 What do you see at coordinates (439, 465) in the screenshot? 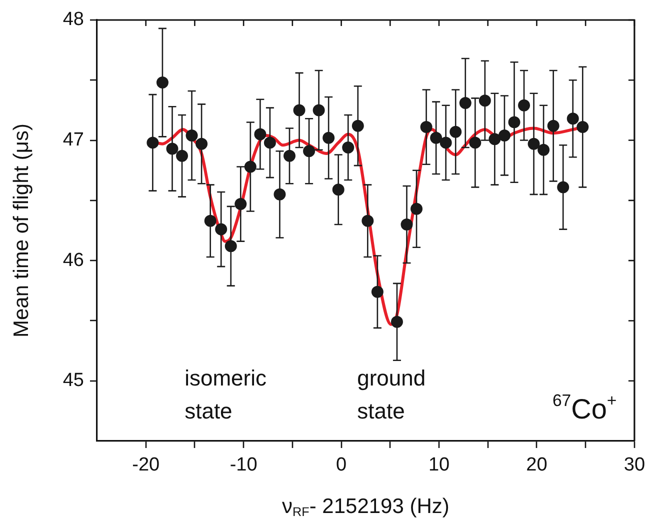
I see `x-tick-label: 10` at bounding box center [439, 465].